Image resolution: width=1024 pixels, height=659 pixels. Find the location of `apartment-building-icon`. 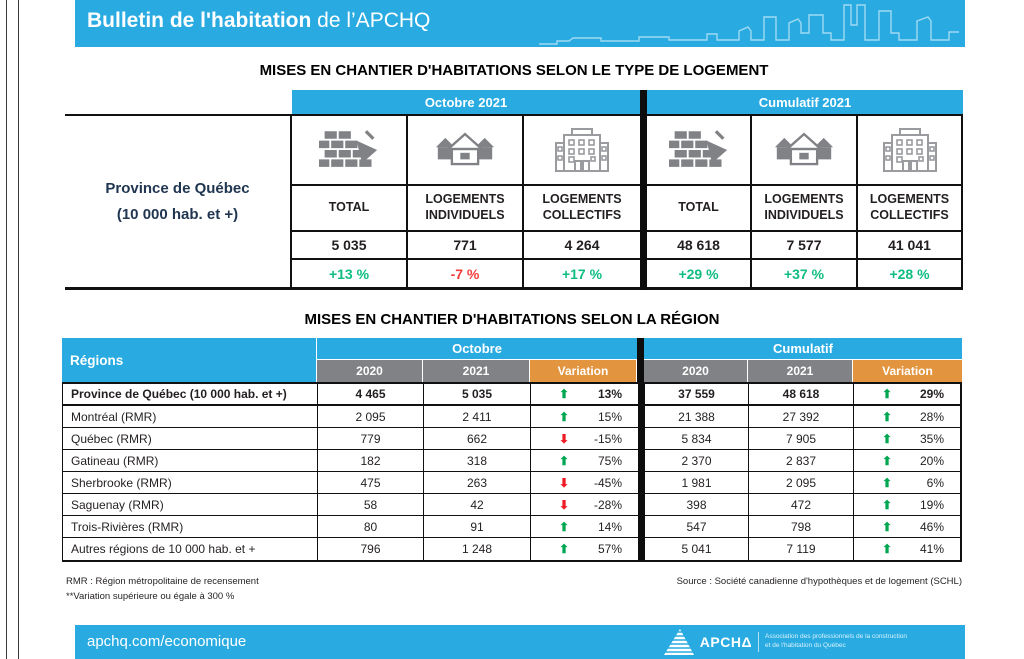

apartment-building-icon is located at coordinates (582, 150).